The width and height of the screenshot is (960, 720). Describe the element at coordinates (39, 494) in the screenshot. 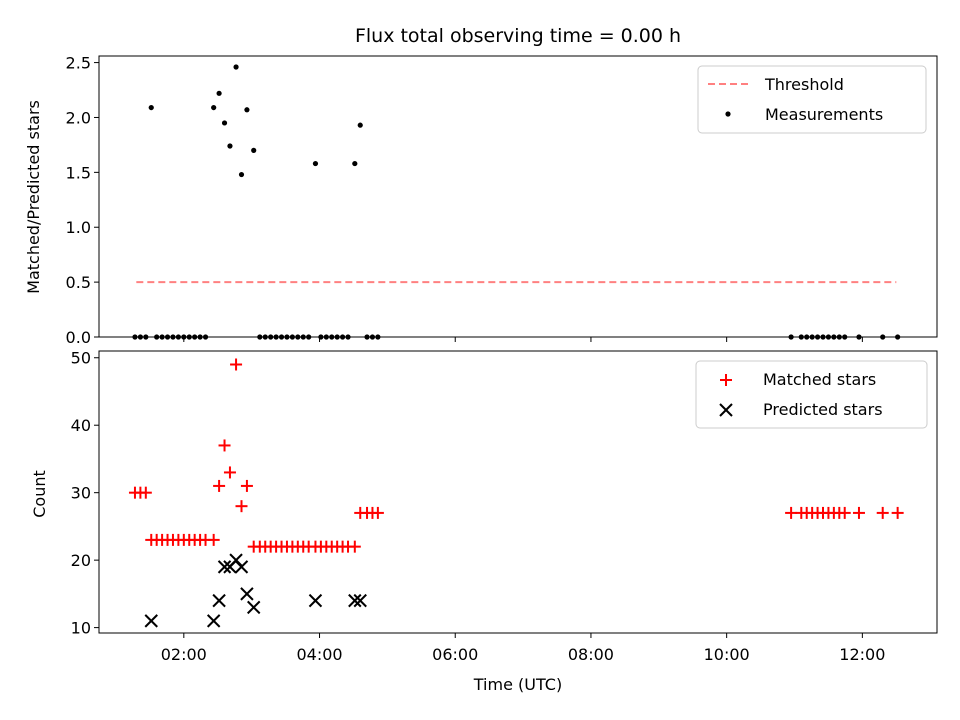

I see `bottom-y-axis-label: Count` at that location.